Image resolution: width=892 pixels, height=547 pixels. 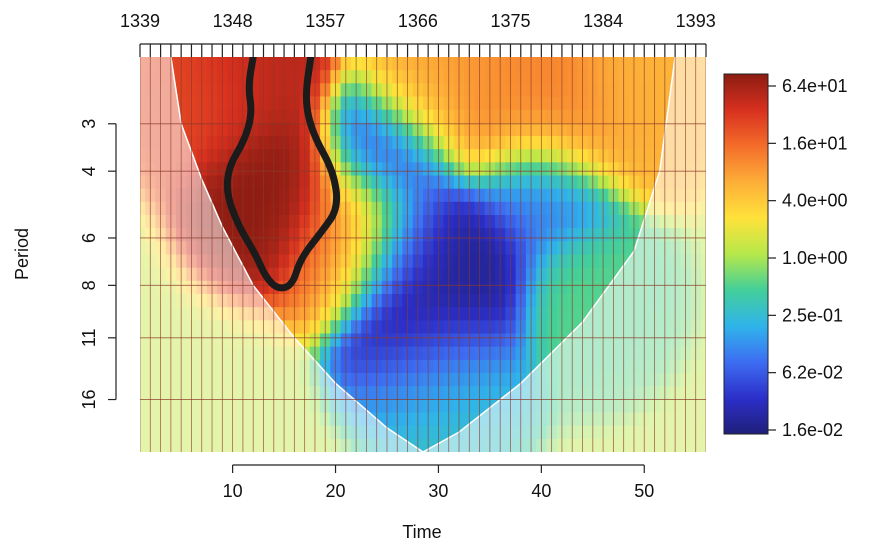 What do you see at coordinates (815, 201) in the screenshot?
I see `colorbar-label: 4.0e+00` at bounding box center [815, 201].